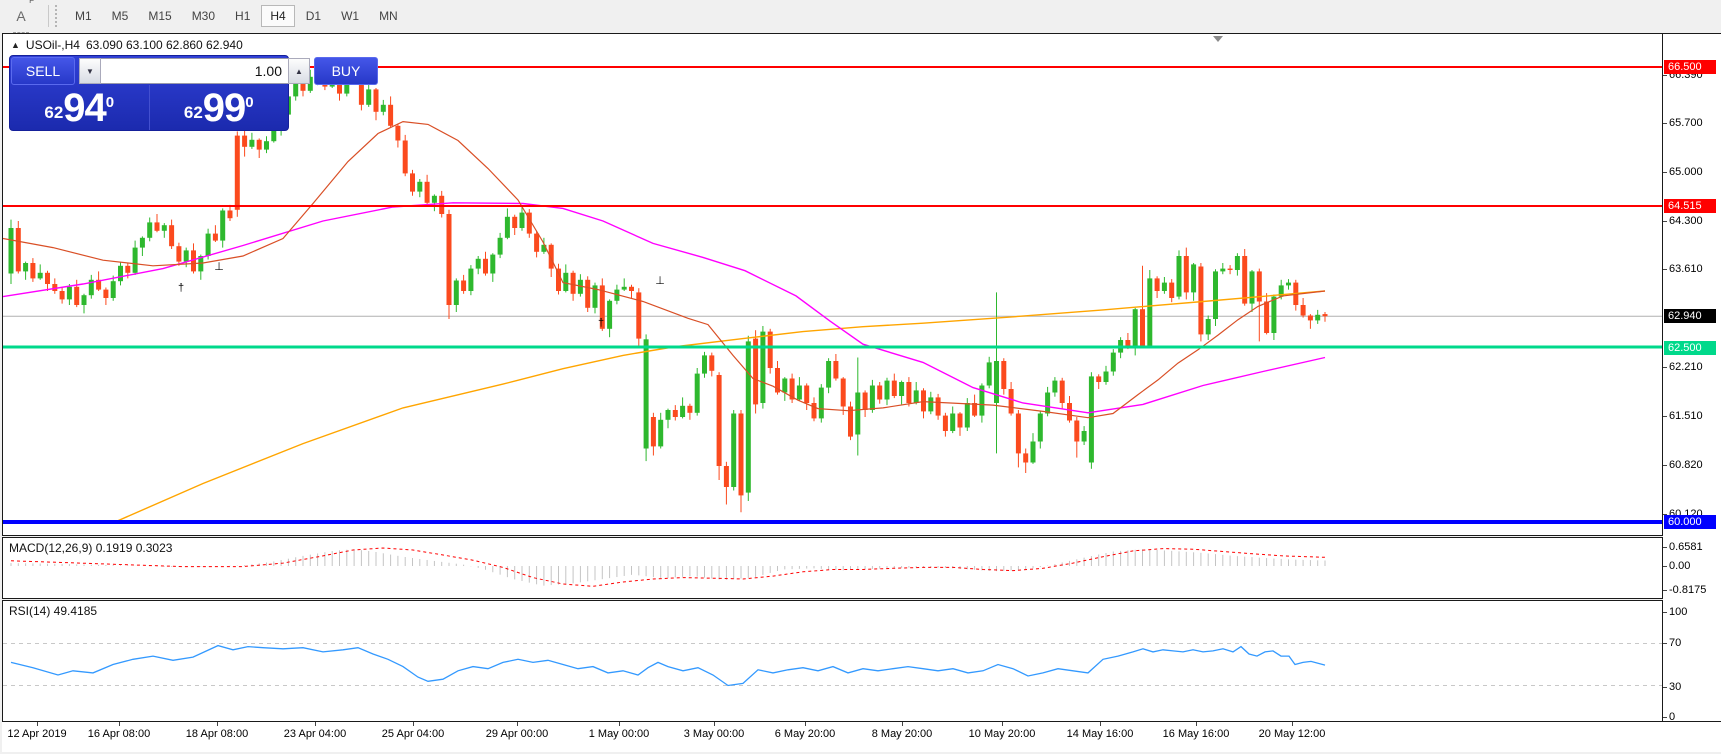 Image resolution: width=1721 pixels, height=754 pixels. Describe the element at coordinates (1690, 316) in the screenshot. I see `price-badge-62.940: 62.940` at that location.